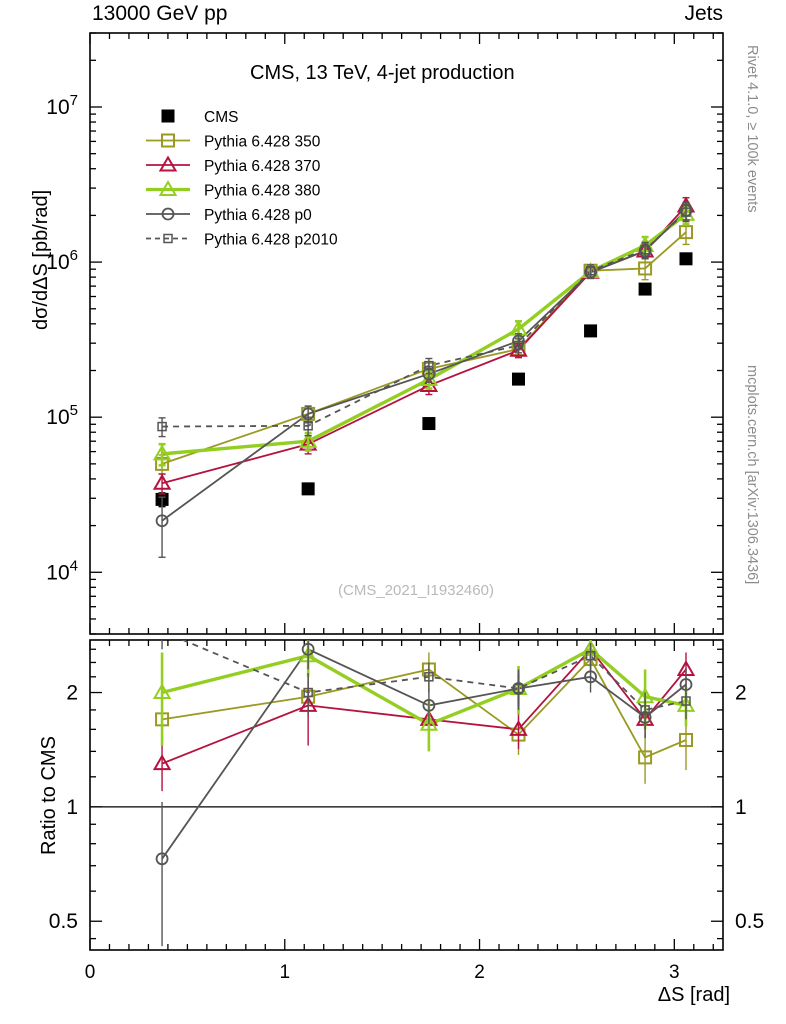  Describe the element at coordinates (160, 13) in the screenshot. I see `header-left: 13000 GeV pp` at that location.